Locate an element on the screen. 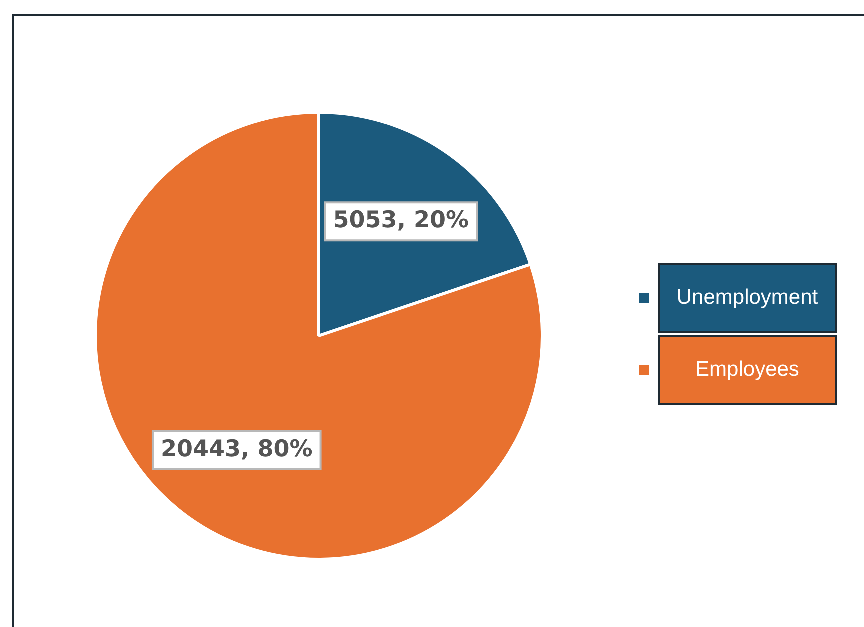 This screenshot has height=627, width=864. legend-label: Unemployment is located at coordinates (747, 298).